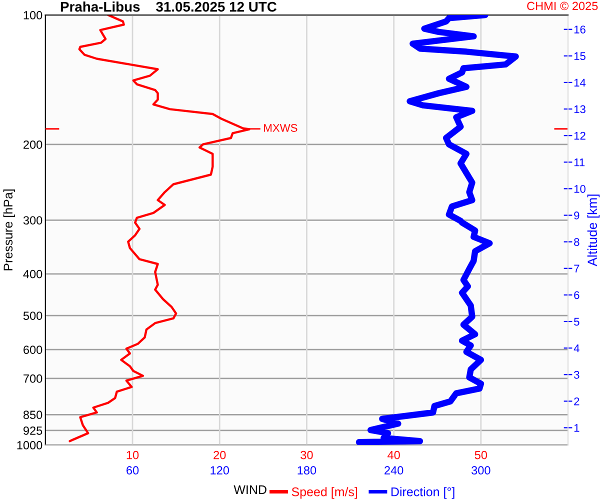  Describe the element at coordinates (306, 455) in the screenshot. I see `x-tick-label: 30` at that location.